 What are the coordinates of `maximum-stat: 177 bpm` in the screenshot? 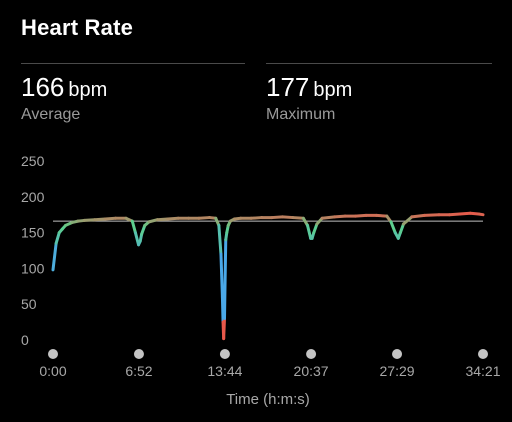 It's located at (309, 87).